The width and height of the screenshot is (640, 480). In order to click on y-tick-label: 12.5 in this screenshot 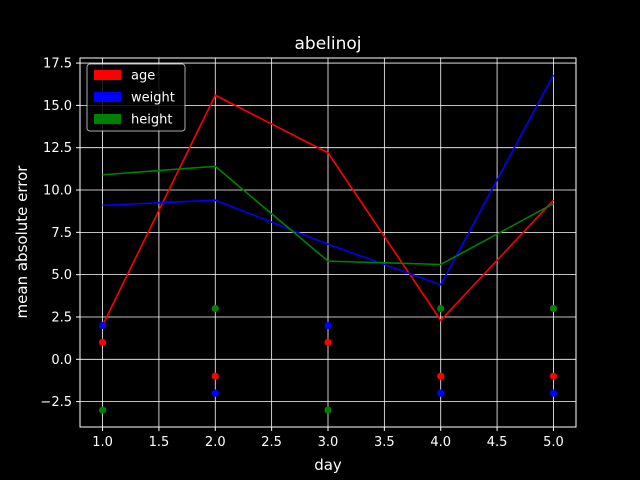, I will do `click(57, 148)`.